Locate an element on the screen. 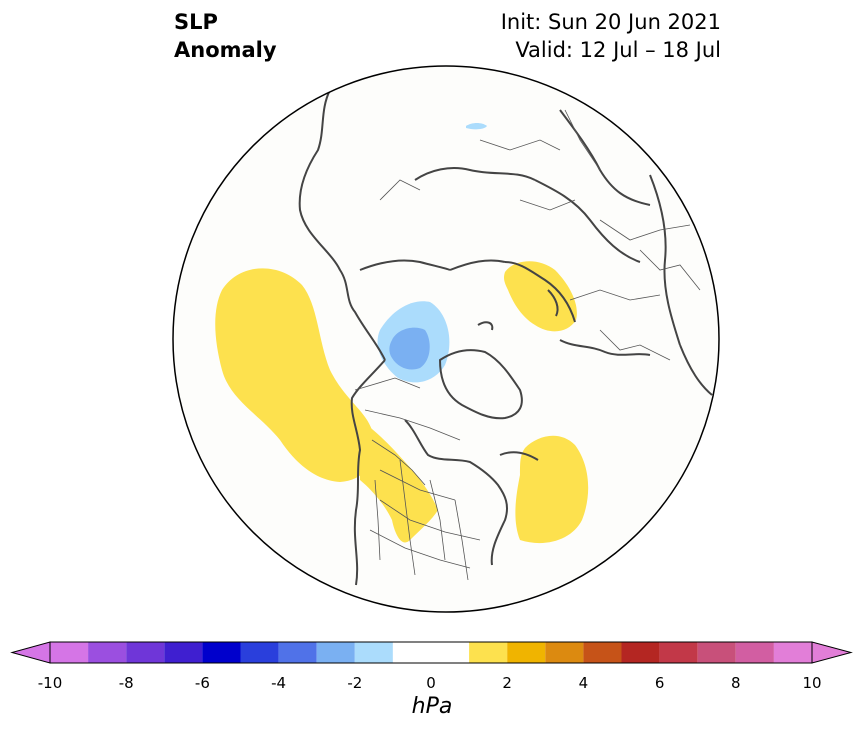 The width and height of the screenshot is (863, 732). title-left: SLP Anomaly is located at coordinates (225, 36).